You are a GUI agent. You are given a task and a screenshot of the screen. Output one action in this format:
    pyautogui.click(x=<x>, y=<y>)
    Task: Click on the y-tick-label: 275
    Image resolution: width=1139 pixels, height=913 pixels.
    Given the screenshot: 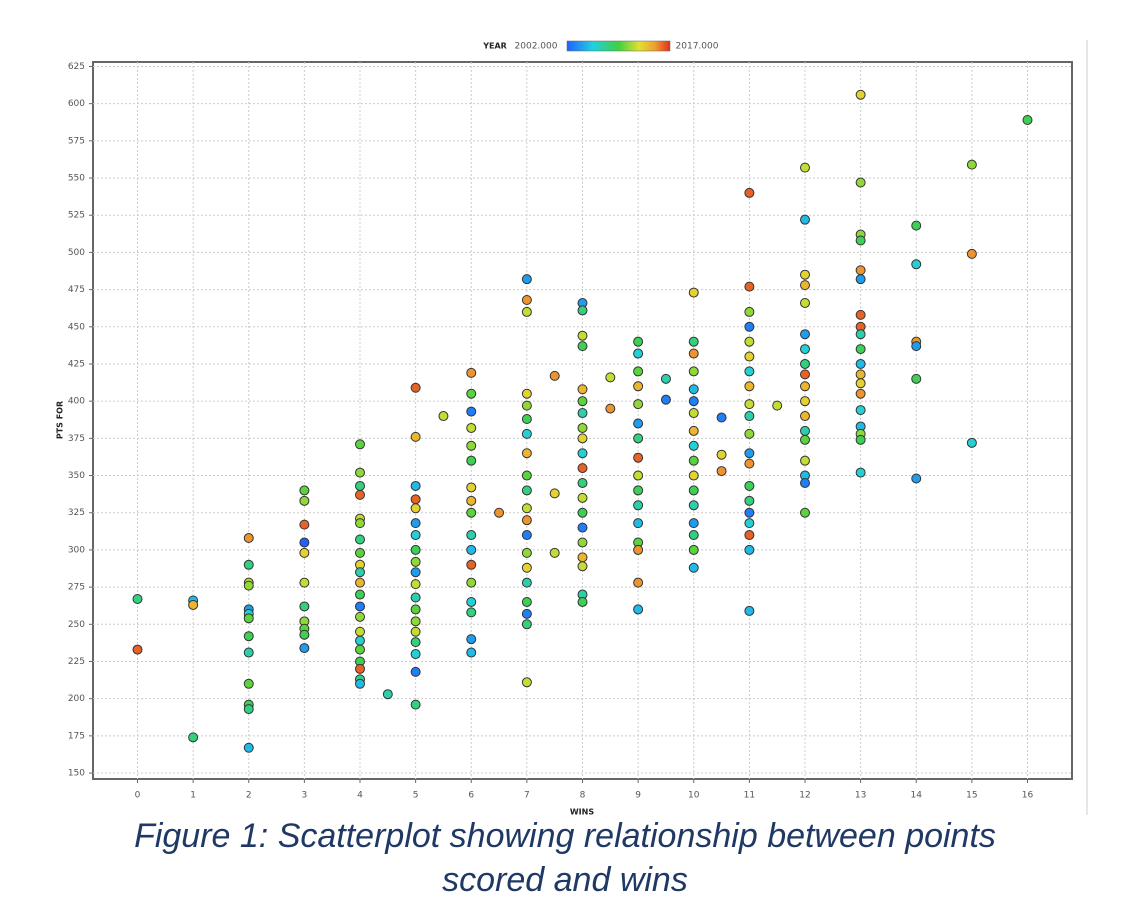 What is the action you would take?
    pyautogui.click(x=76, y=588)
    